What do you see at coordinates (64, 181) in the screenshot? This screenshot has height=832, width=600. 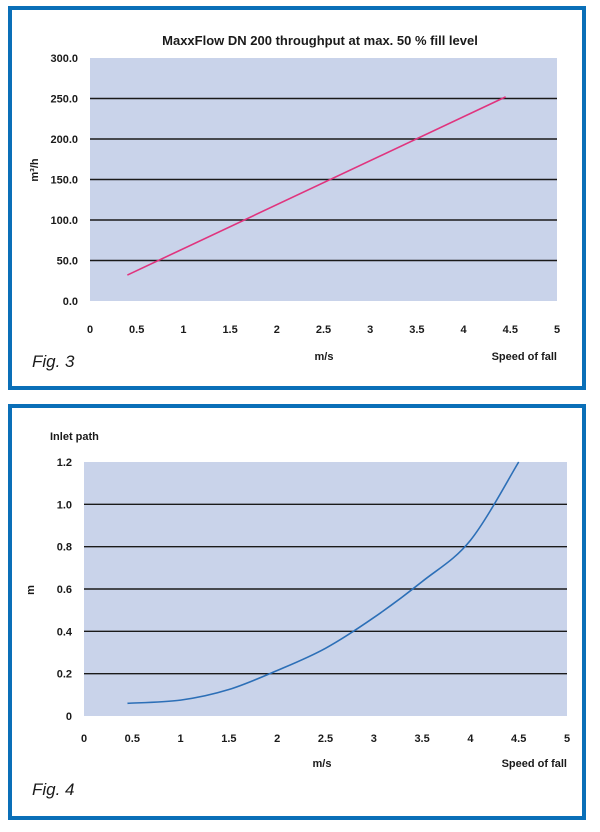 I see `y-tick-label: 150.0` at bounding box center [64, 181].